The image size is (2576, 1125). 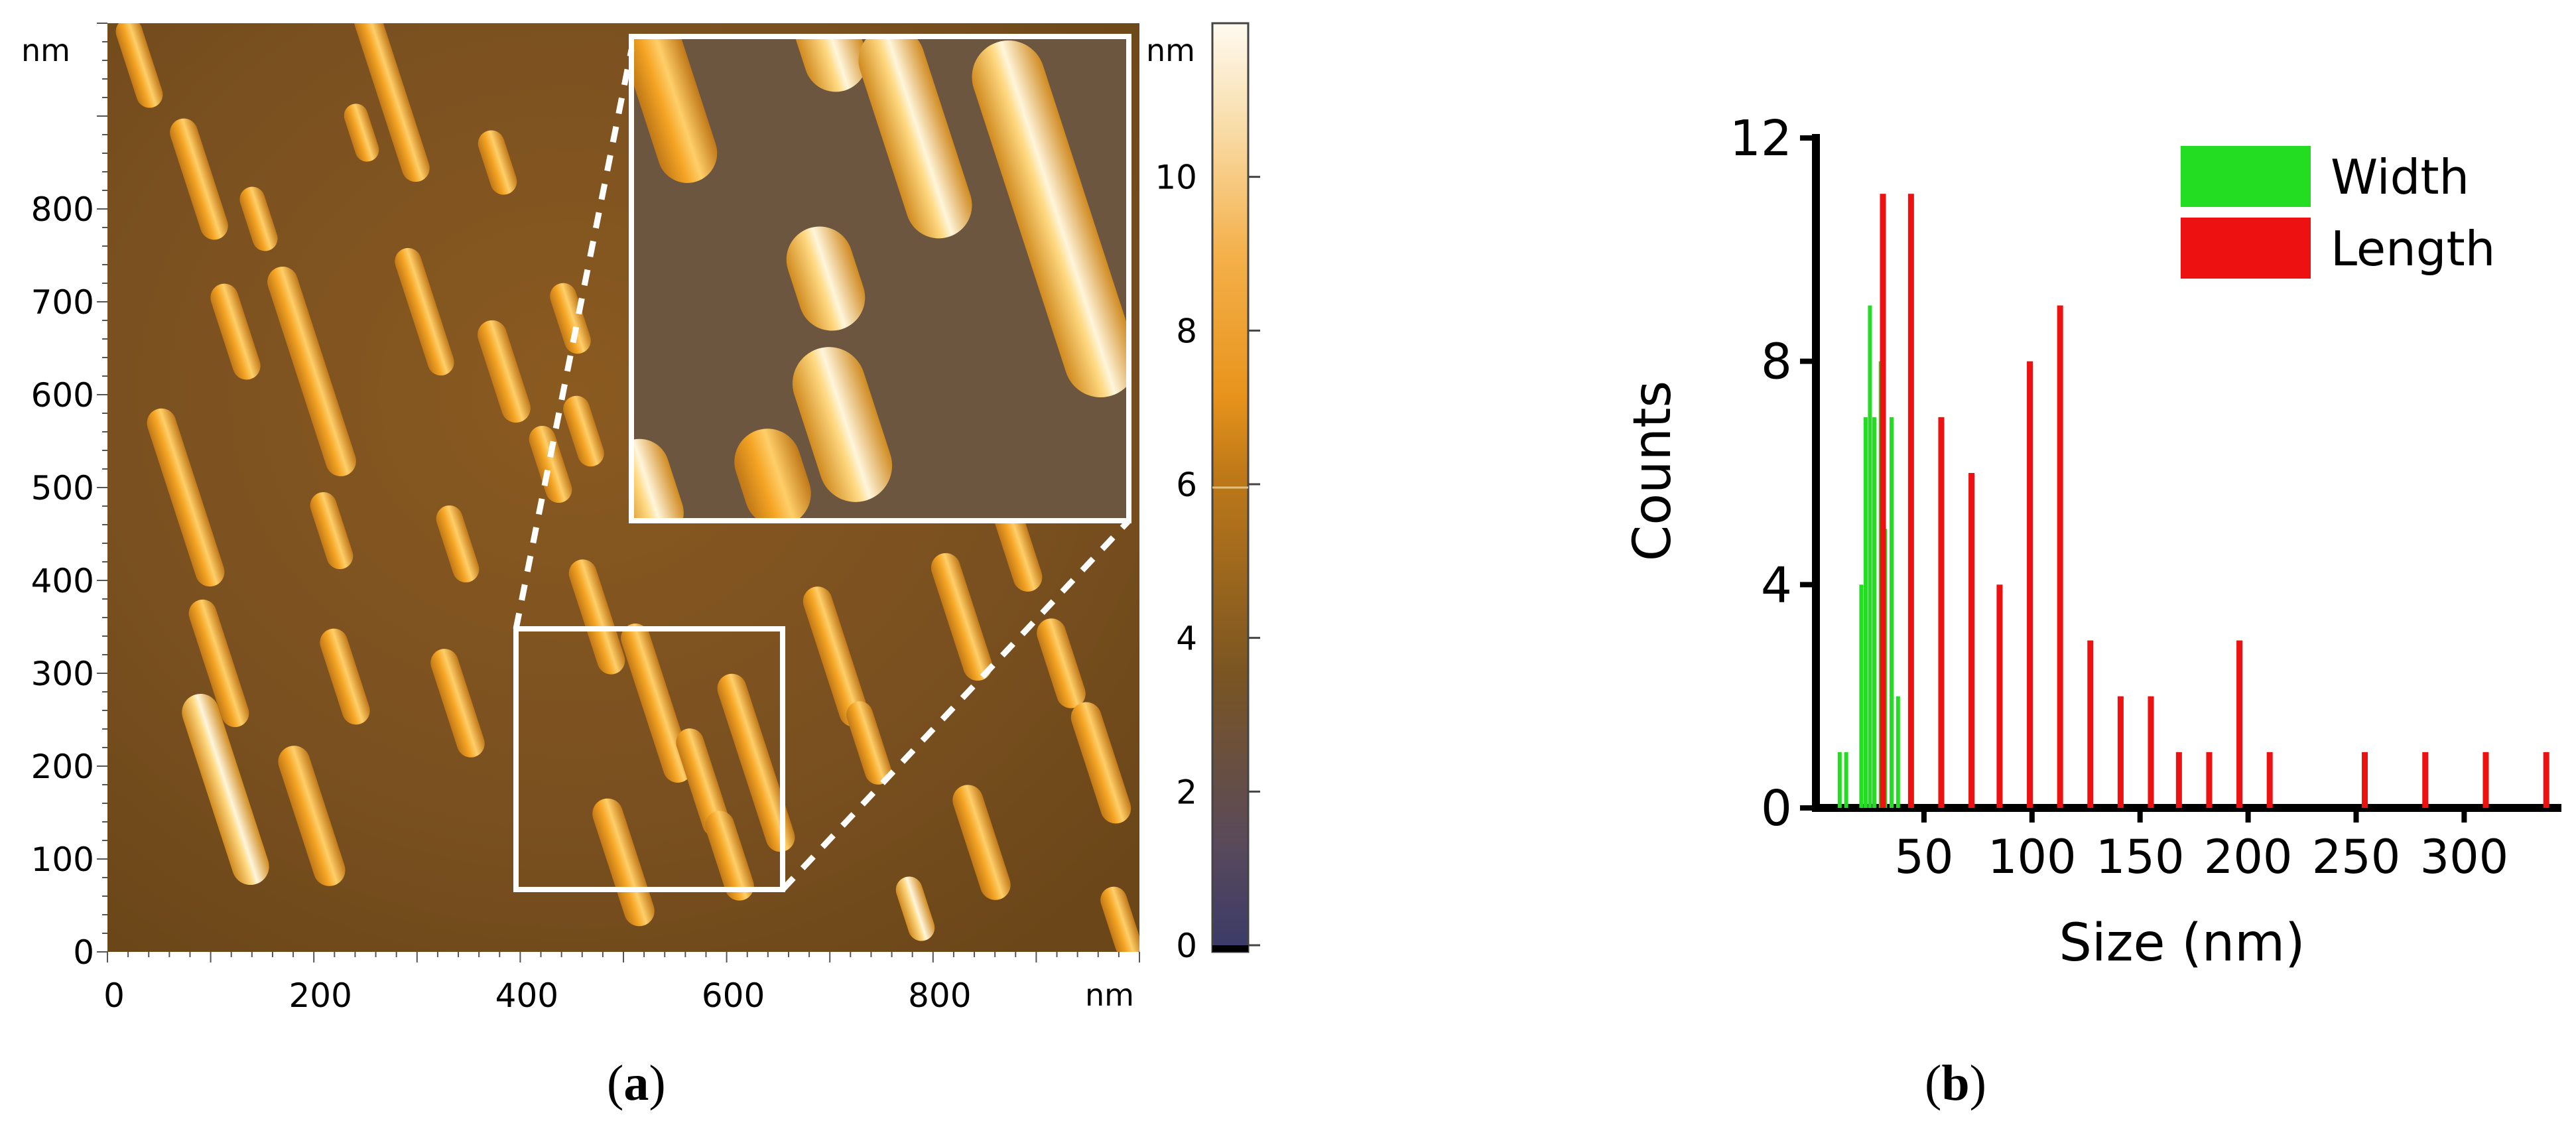 What do you see at coordinates (1777, 362) in the screenshot?
I see `y-tick-label: 8` at bounding box center [1777, 362].